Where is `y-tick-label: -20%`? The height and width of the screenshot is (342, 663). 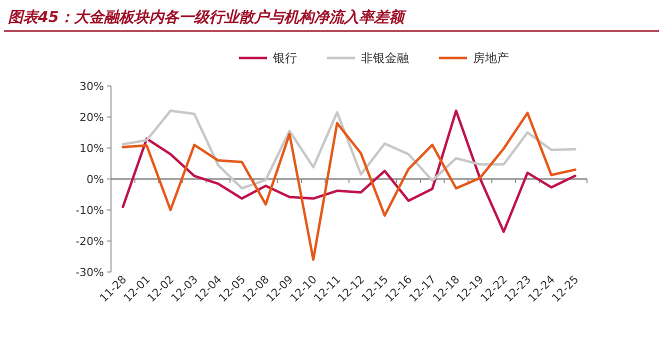 y-tick-label: -20% is located at coordinates (90, 241).